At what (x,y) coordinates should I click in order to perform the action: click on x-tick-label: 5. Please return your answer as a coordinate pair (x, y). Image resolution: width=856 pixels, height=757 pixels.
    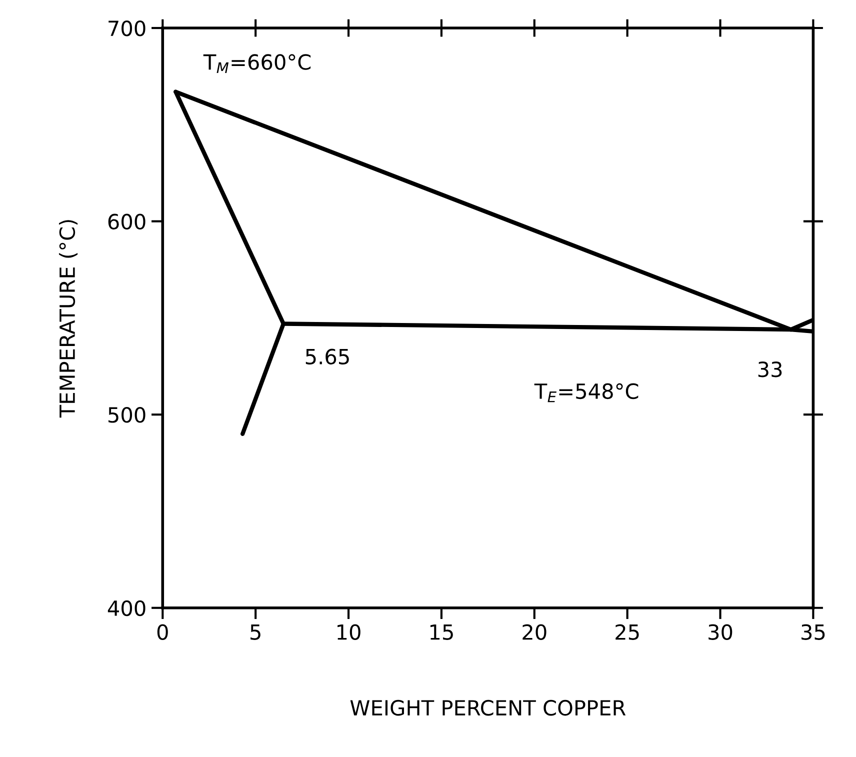
    Looking at the image, I should click on (255, 632).